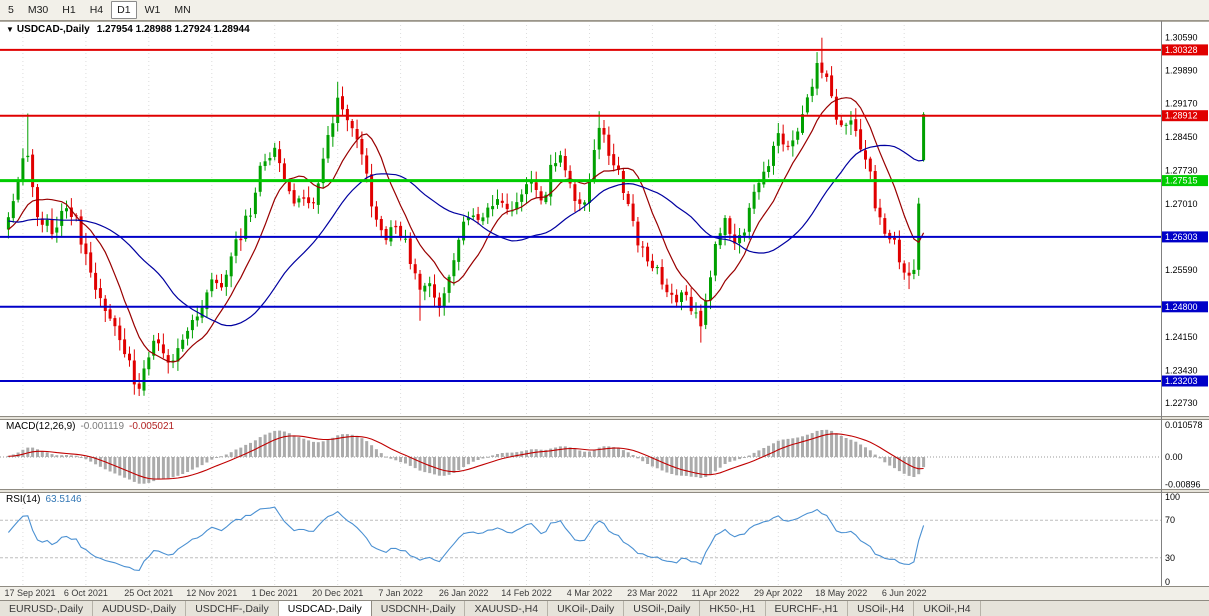 The width and height of the screenshot is (1209, 616). Describe the element at coordinates (1167, 582) in the screenshot. I see `rsi-scale-label: 0` at that location.